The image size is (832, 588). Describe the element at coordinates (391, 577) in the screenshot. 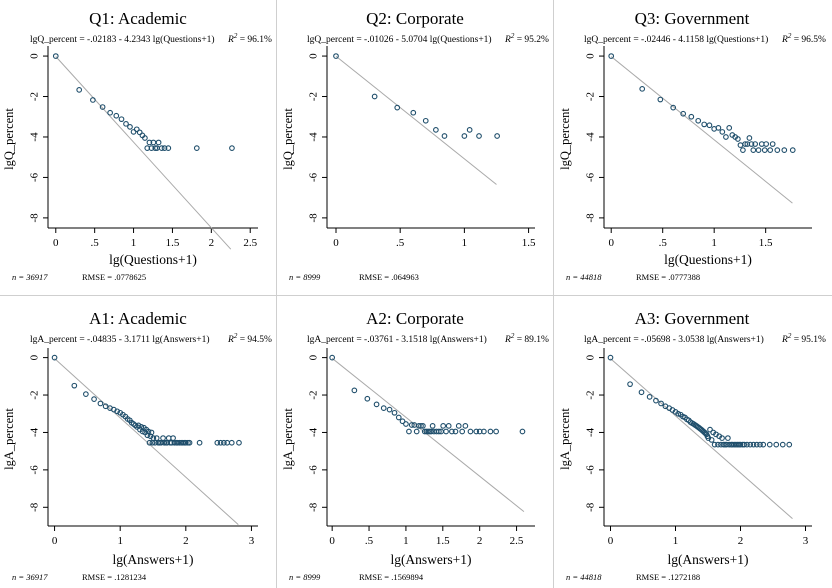

I see `footer-rmse: RMSE = .1569894` at that location.